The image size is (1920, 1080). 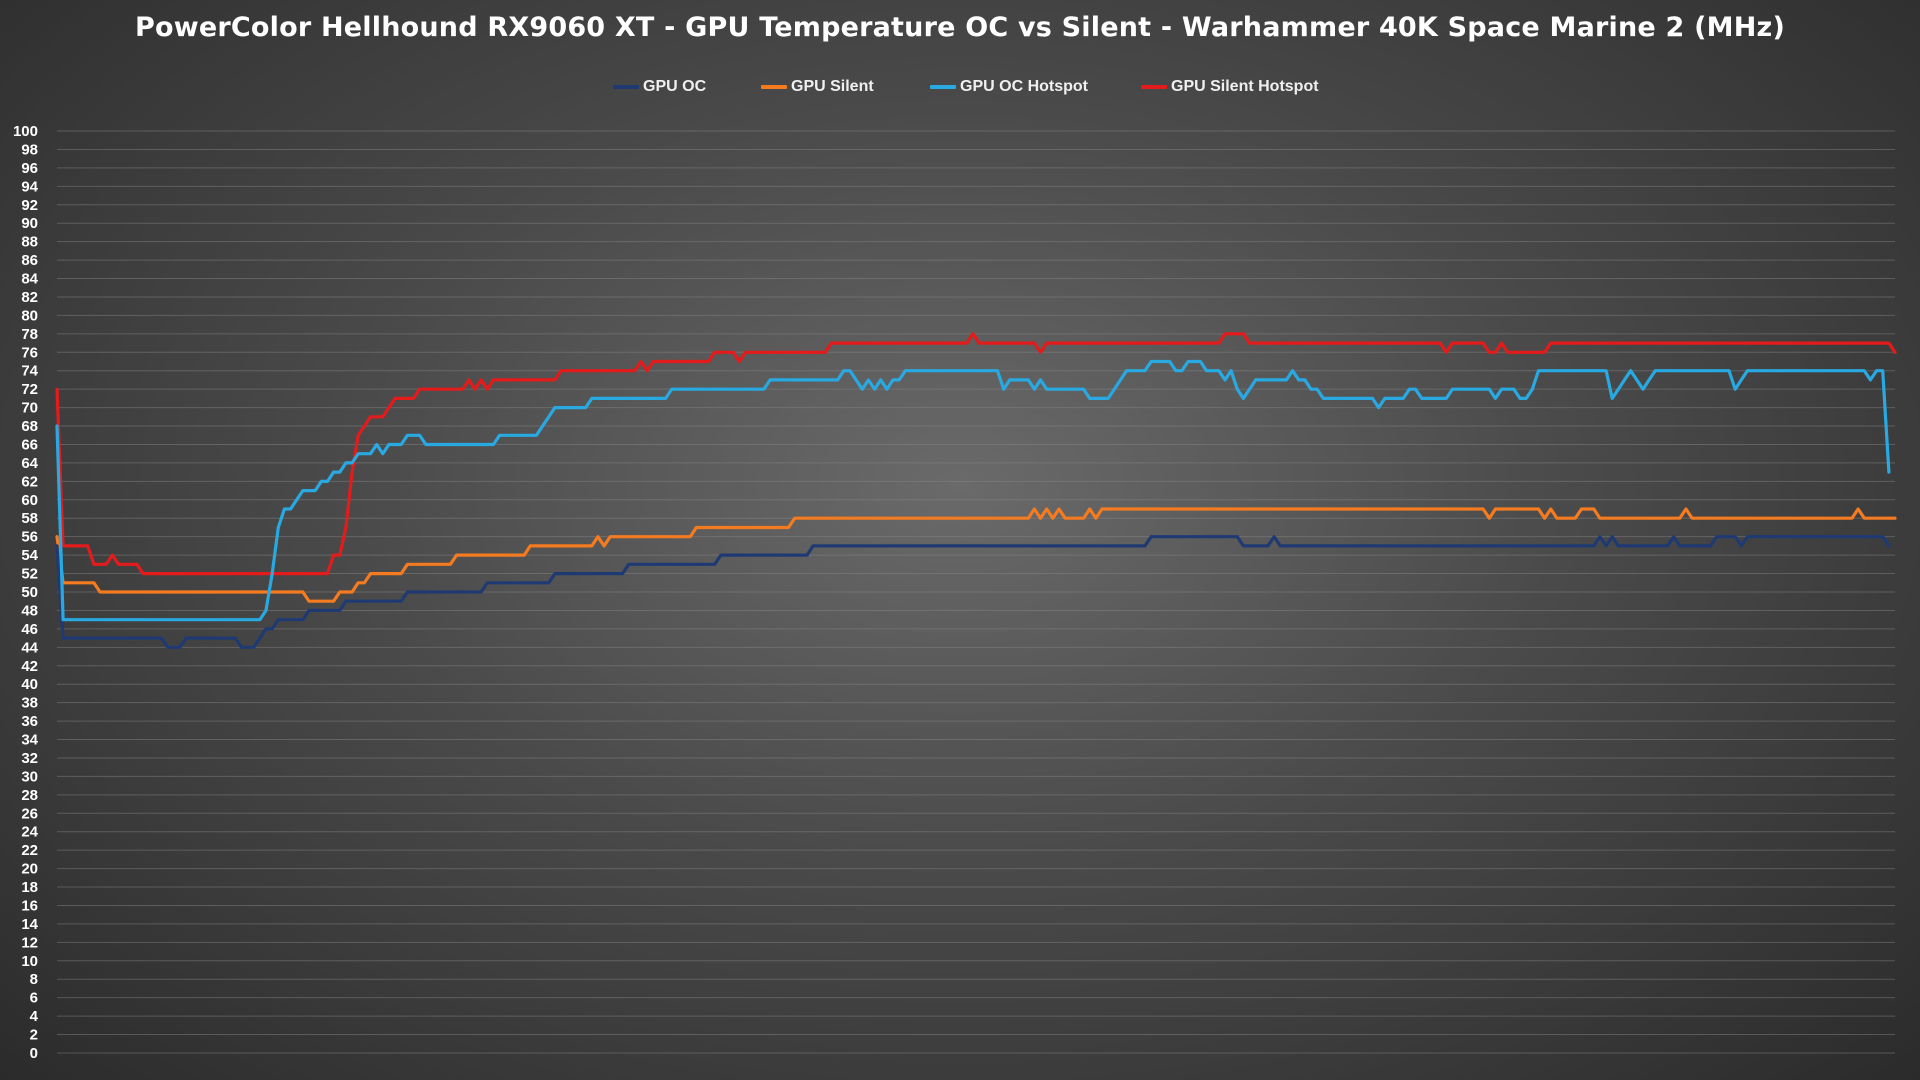 I want to click on y-tick-label-62: 62, so click(x=29, y=481).